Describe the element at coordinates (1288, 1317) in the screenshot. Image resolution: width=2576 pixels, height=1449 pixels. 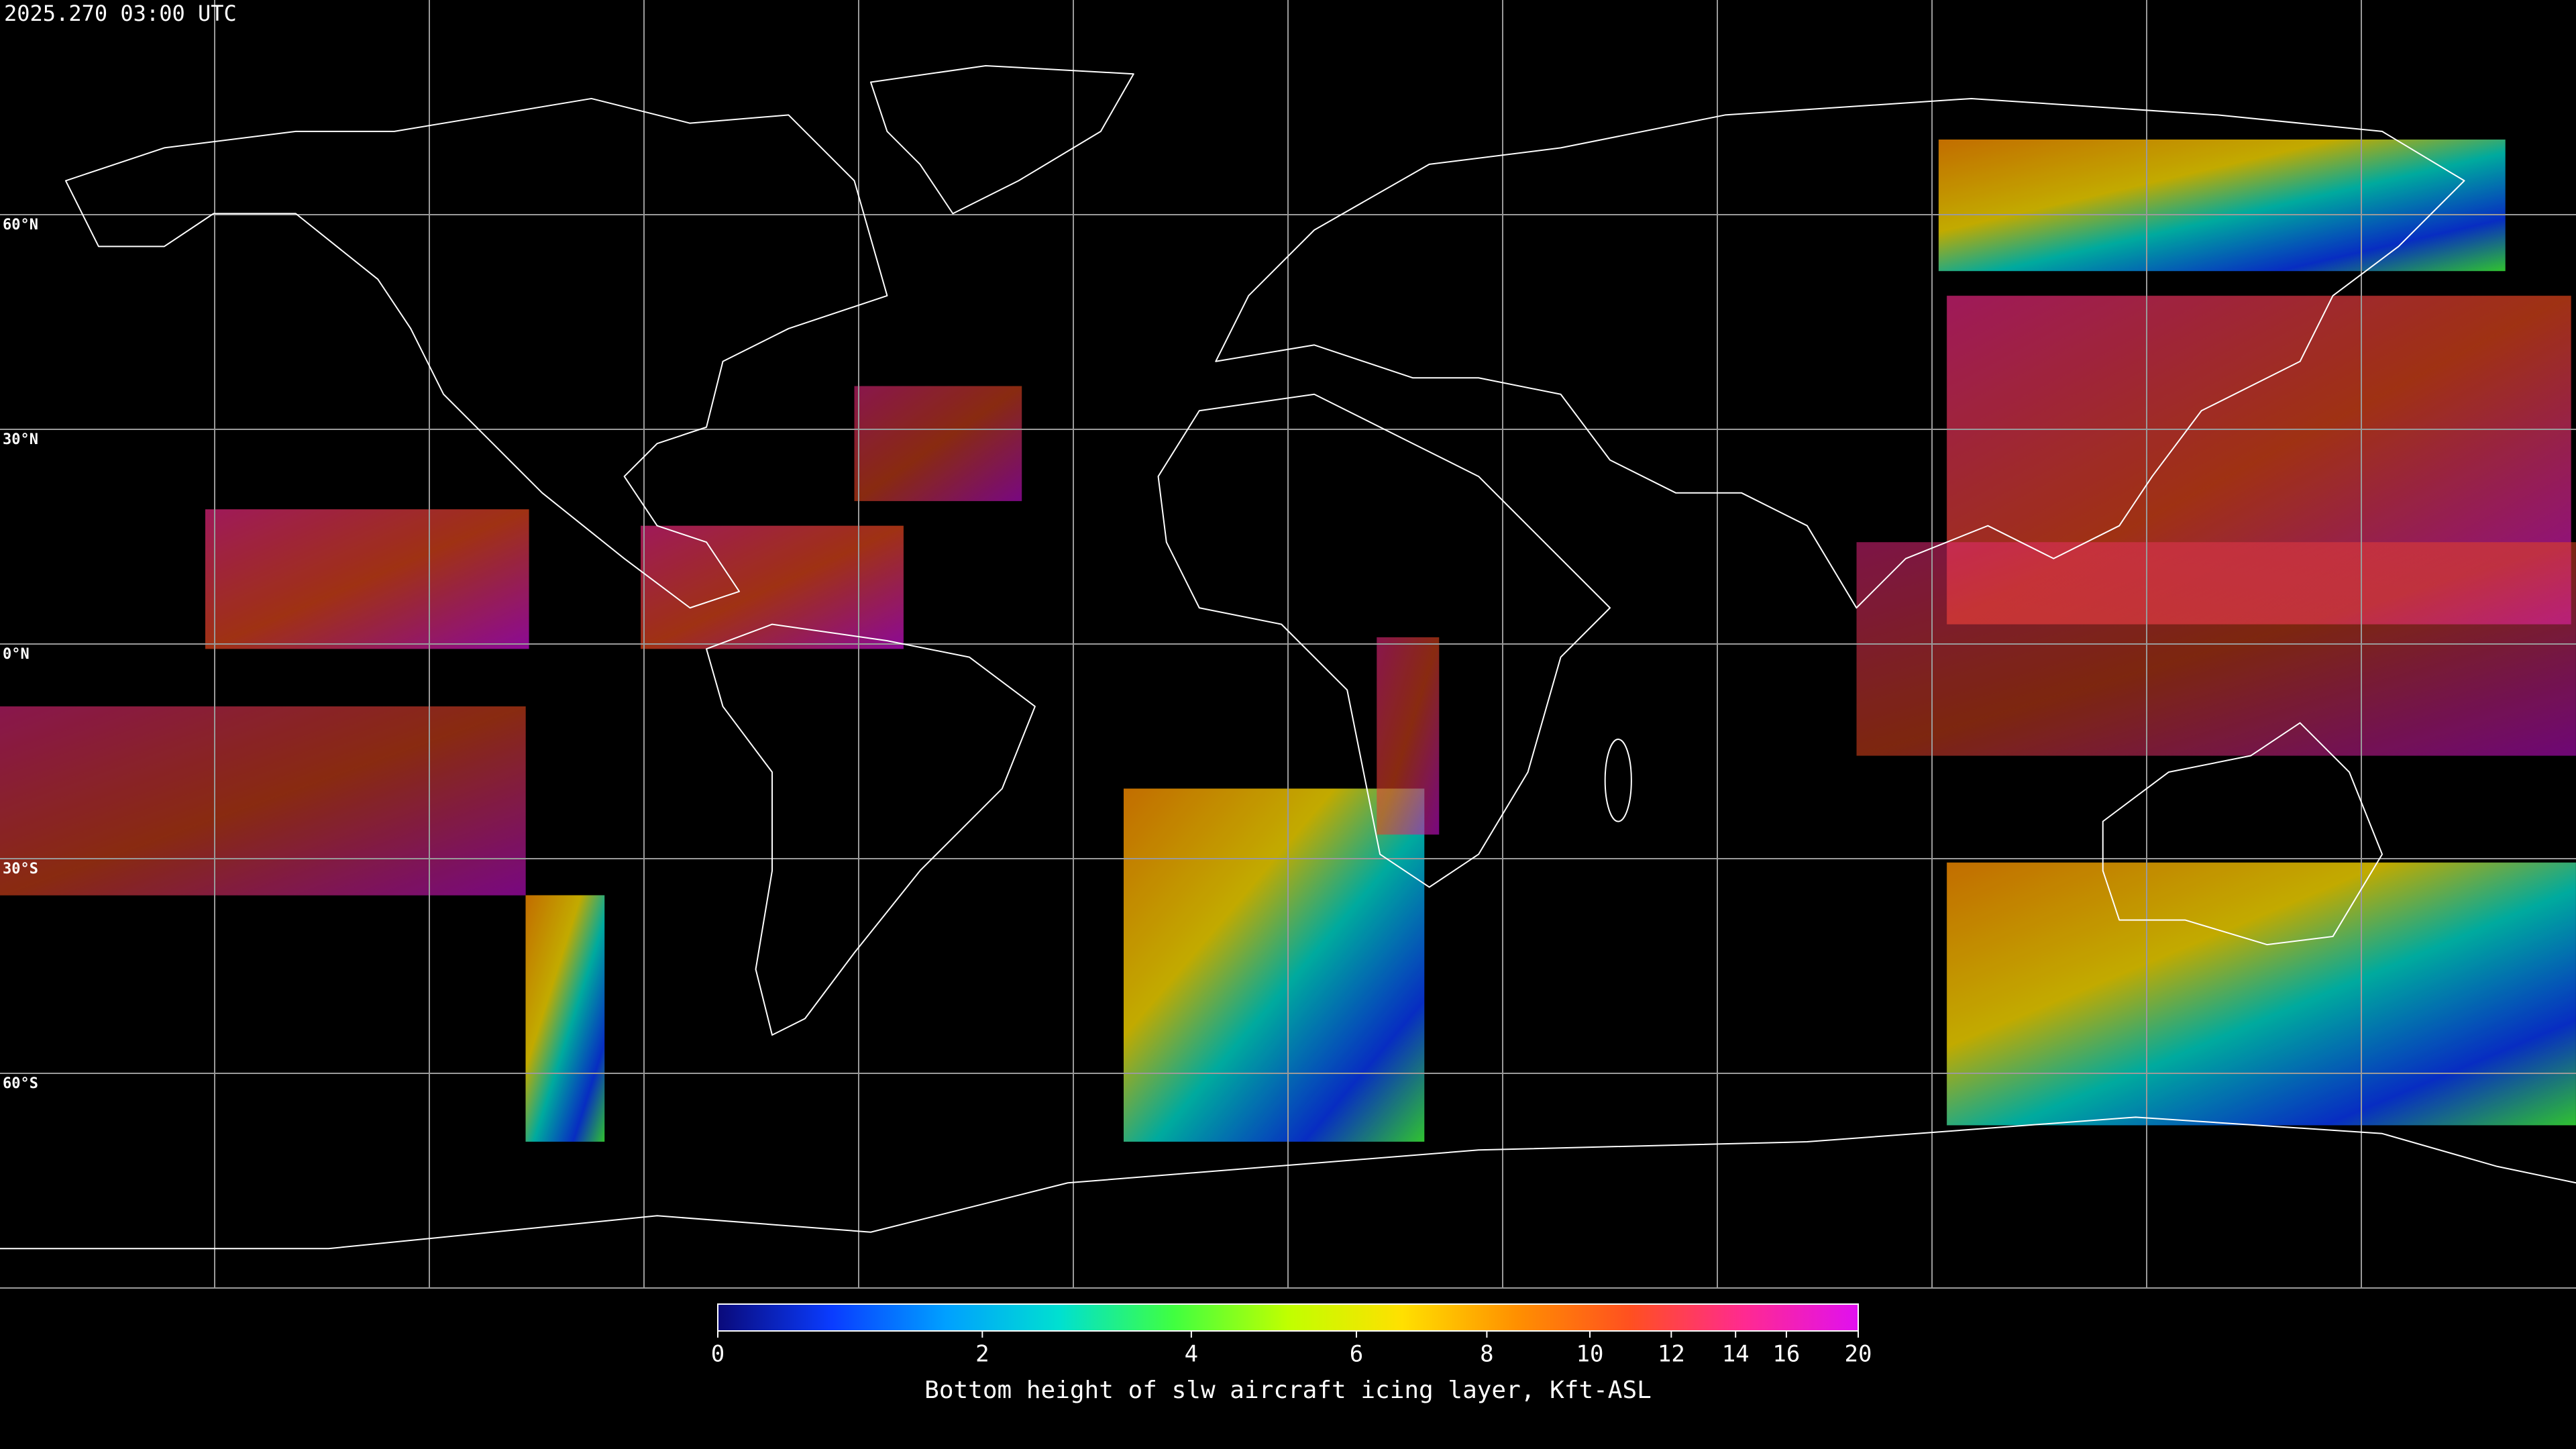
I see `colorbar-scale` at that location.